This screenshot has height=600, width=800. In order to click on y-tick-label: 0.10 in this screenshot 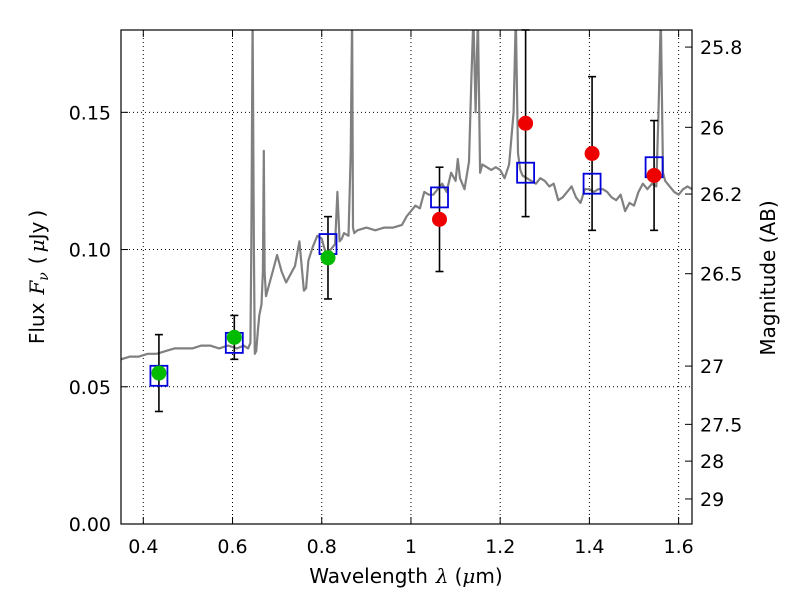, I will do `click(90, 251)`.